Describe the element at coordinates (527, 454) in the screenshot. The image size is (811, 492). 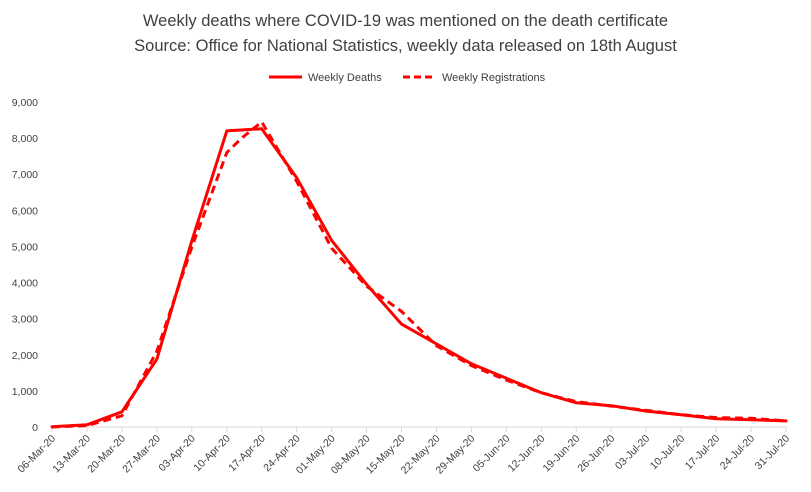
I see `x-tick-label: 12-Jun-20` at that location.